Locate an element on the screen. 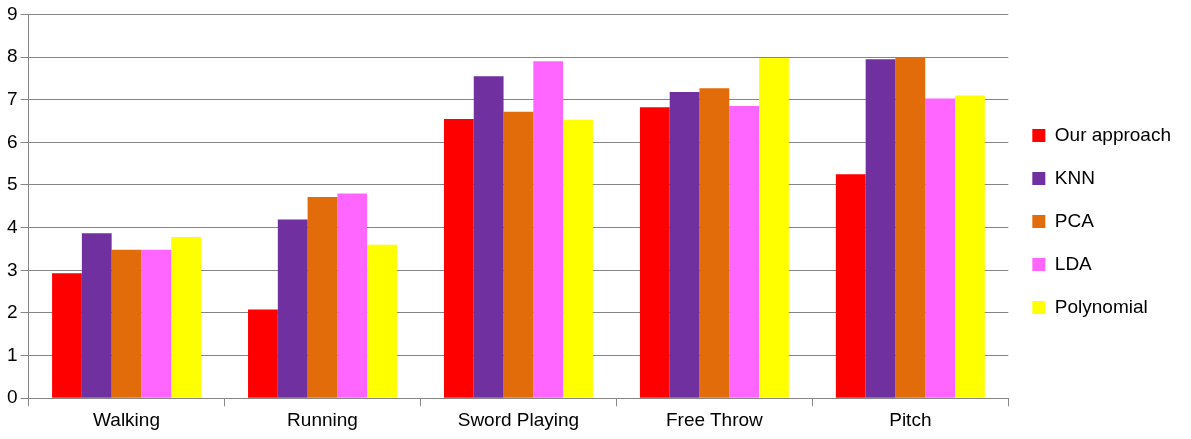 The image size is (1191, 439). y-tick-label: 0 is located at coordinates (12, 397).